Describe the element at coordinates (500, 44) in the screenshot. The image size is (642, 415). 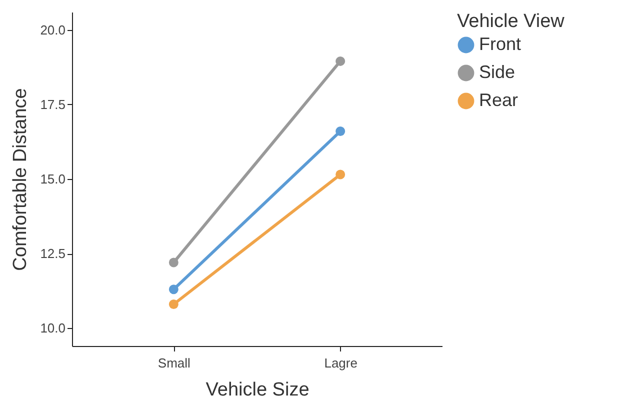
I see `legend-label: Front` at that location.